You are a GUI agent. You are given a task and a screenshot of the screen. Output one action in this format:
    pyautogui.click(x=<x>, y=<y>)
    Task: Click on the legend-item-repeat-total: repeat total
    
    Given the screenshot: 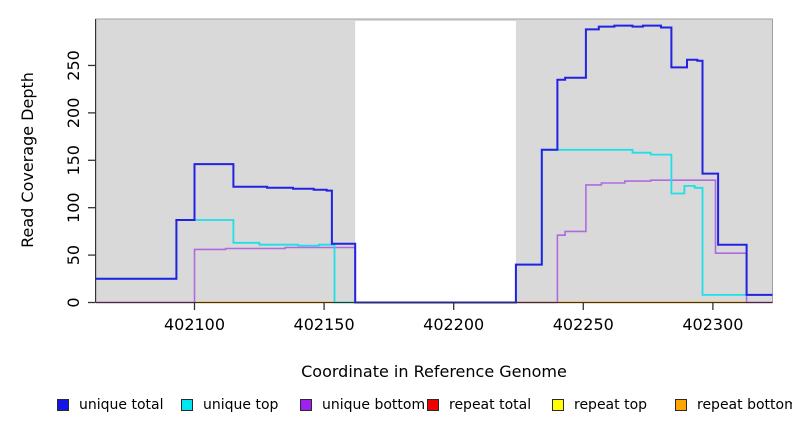 What is the action you would take?
    pyautogui.click(x=479, y=405)
    